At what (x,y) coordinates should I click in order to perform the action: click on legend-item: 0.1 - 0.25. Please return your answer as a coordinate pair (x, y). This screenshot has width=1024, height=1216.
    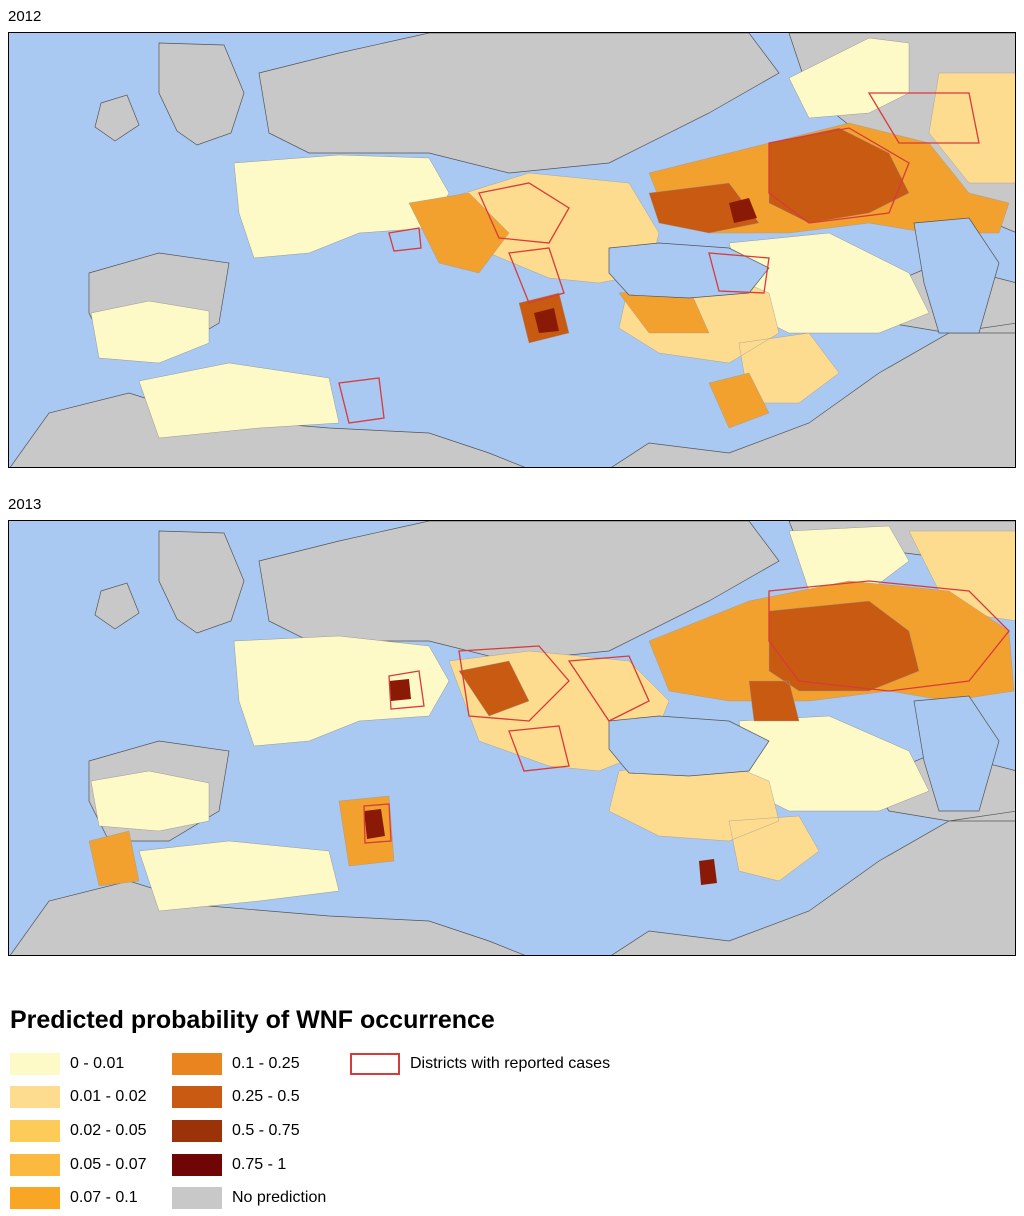
    Looking at the image, I should click on (236, 1064).